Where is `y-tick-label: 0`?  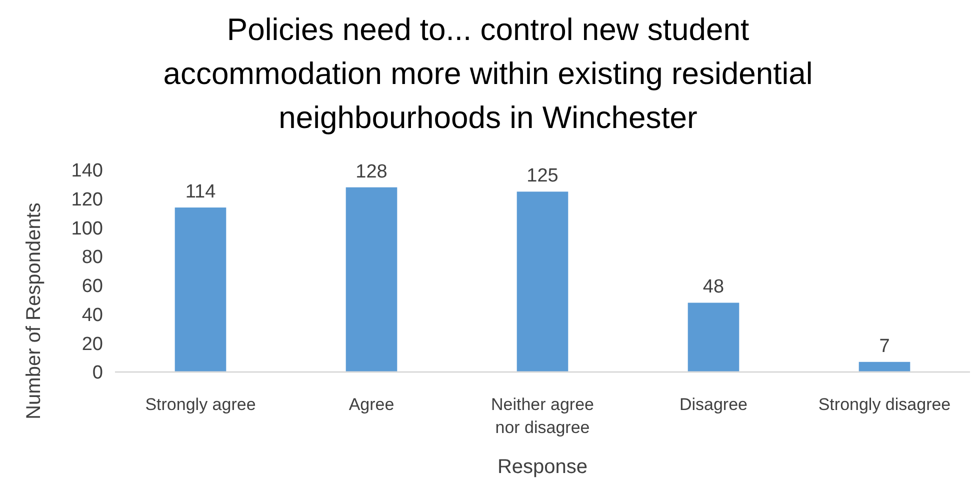 y-tick-label: 0 is located at coordinates (97, 373).